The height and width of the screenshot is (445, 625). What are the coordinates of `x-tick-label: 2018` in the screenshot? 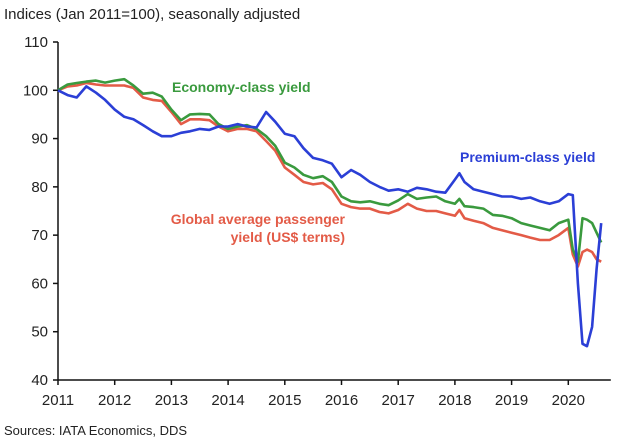 It's located at (454, 400).